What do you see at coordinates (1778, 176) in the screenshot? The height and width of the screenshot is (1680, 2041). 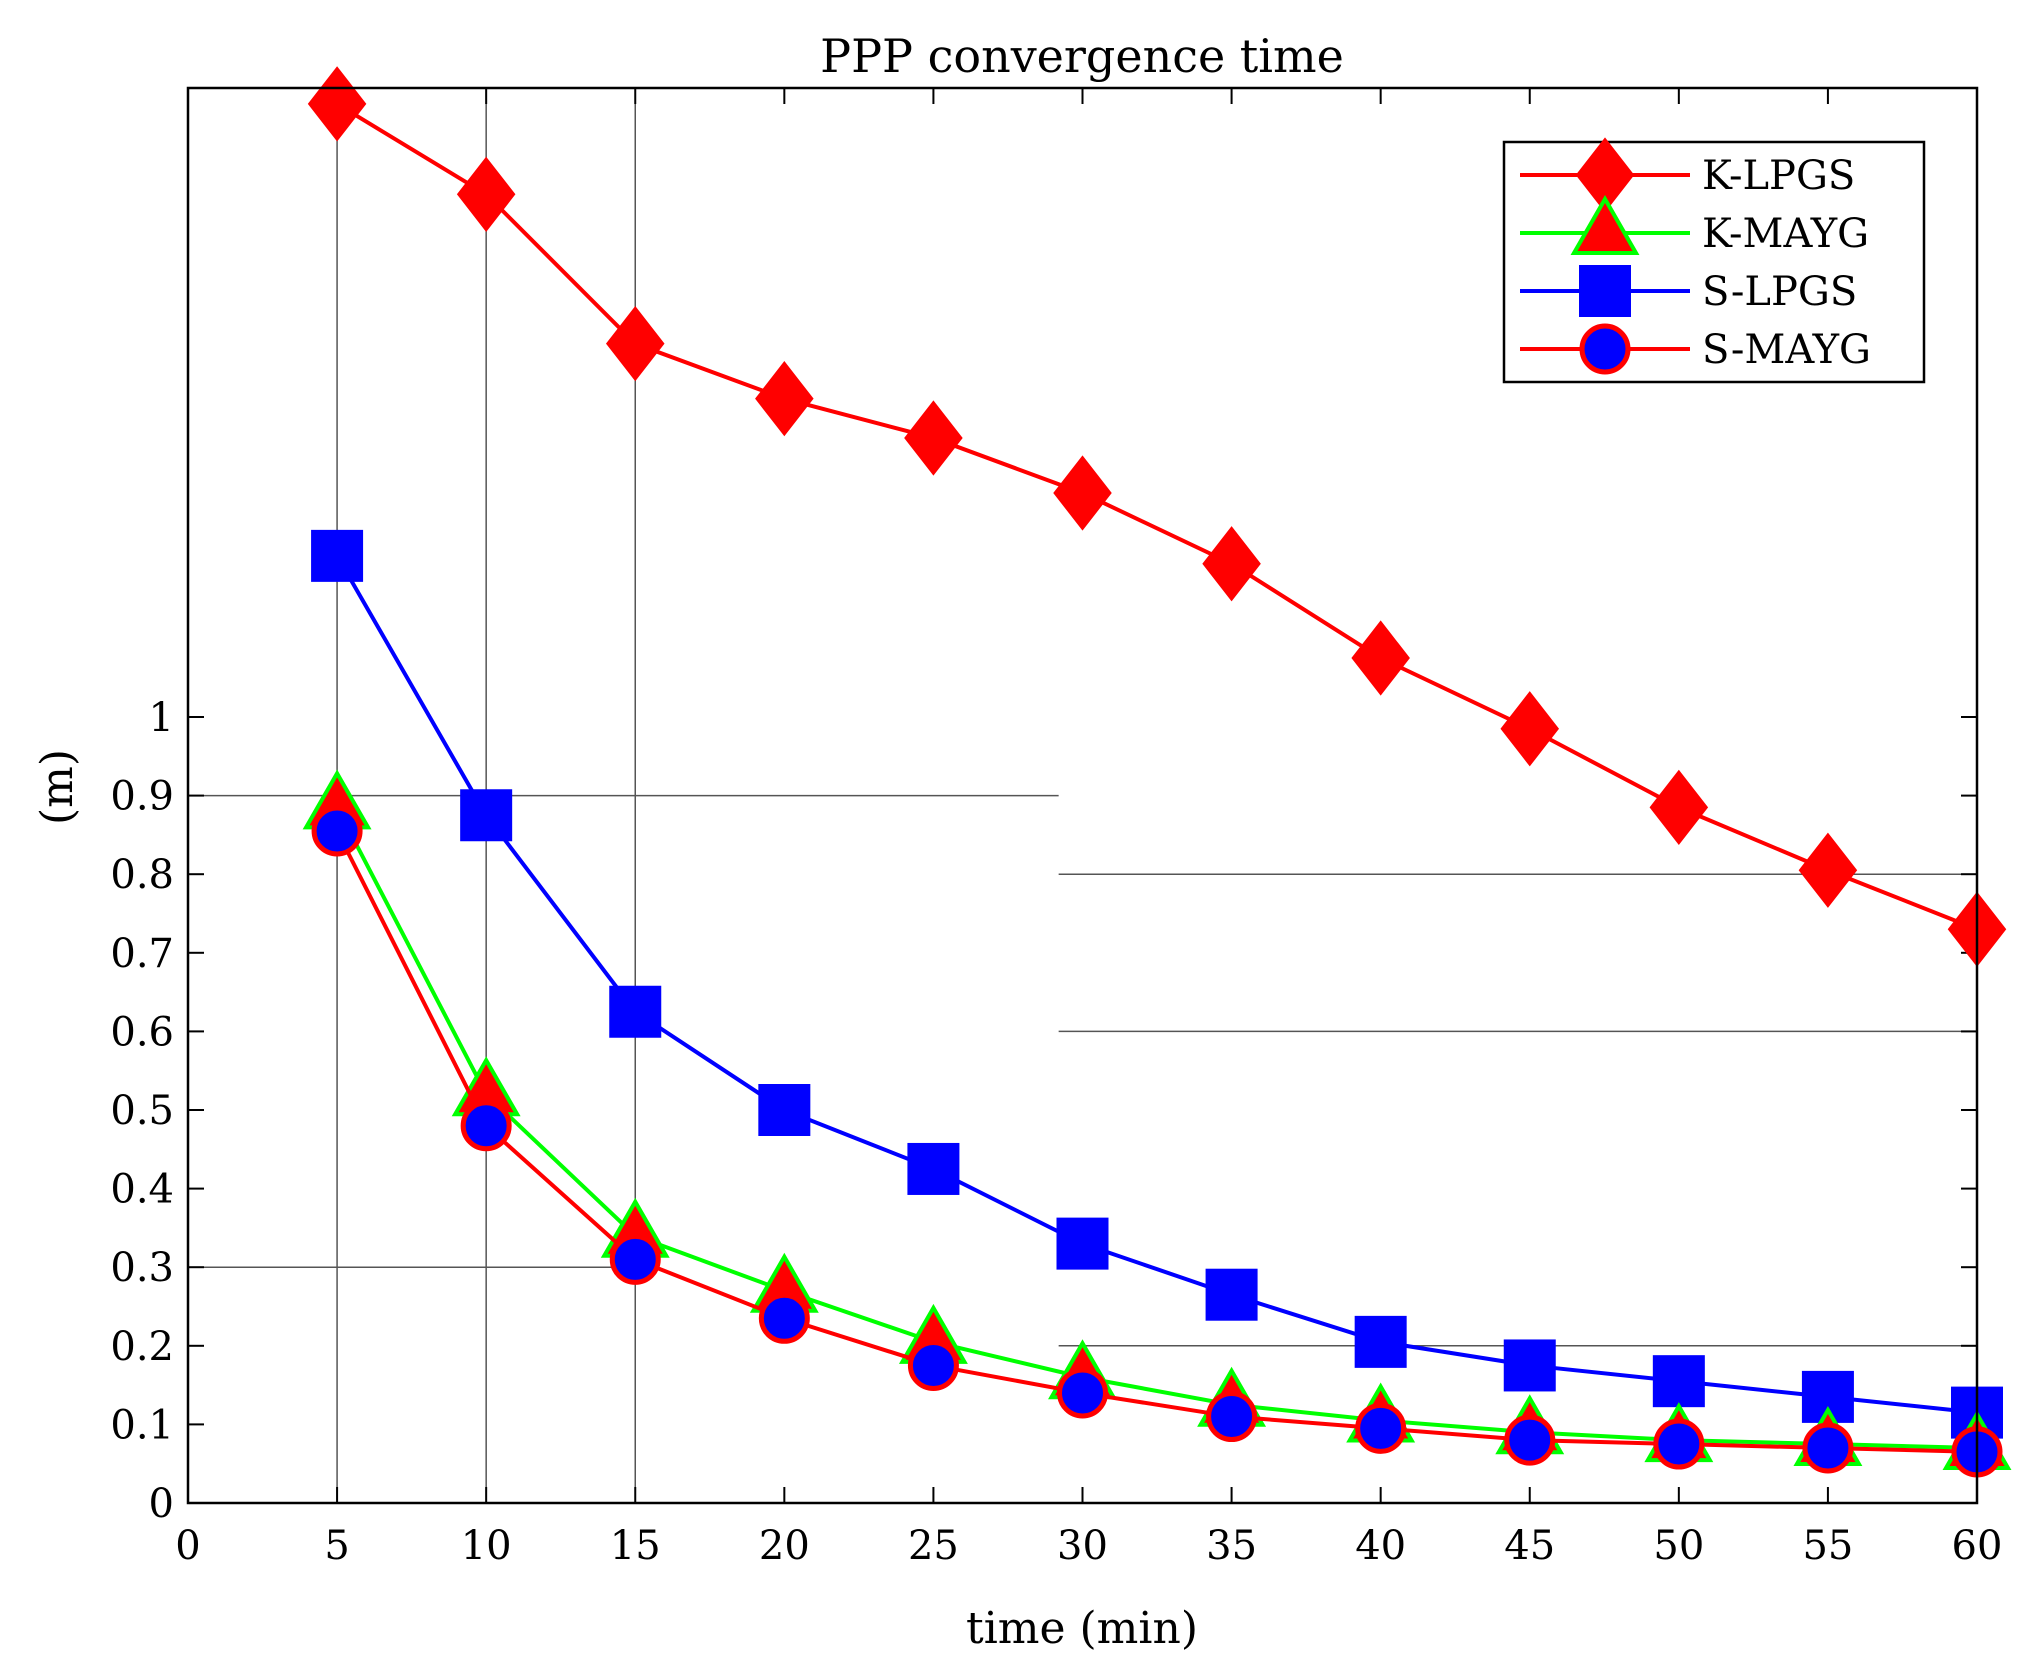 I see `legend-label-k-lpgs: K-LPGS` at bounding box center [1778, 176].